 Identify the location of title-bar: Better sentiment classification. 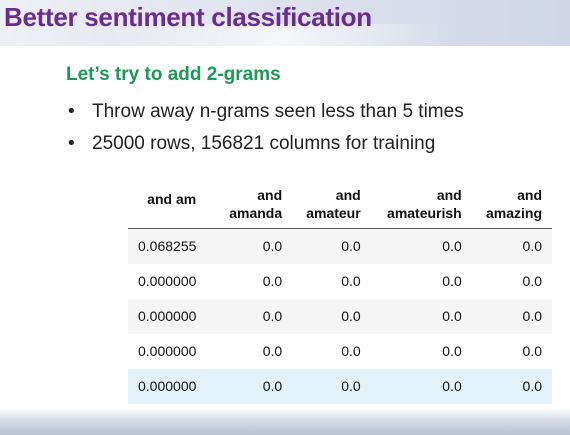
(285, 23).